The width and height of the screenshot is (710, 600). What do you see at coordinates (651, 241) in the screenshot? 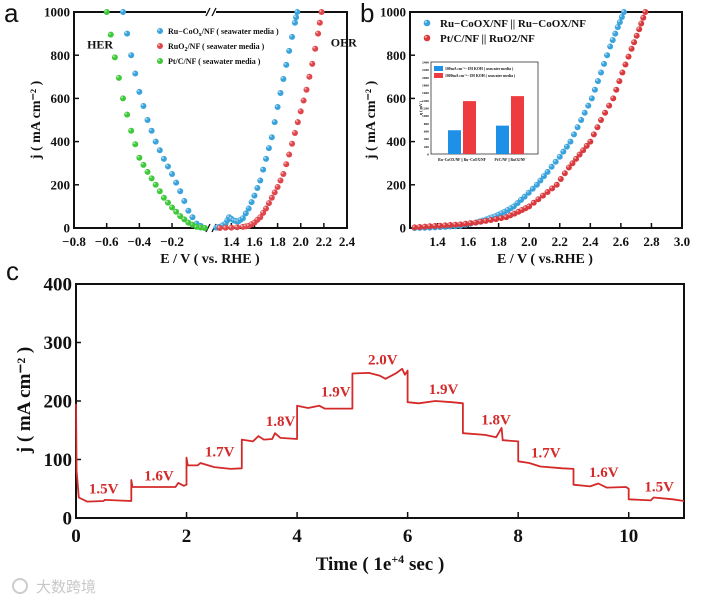
I see `b-x-tick-label: 2.8` at bounding box center [651, 241].